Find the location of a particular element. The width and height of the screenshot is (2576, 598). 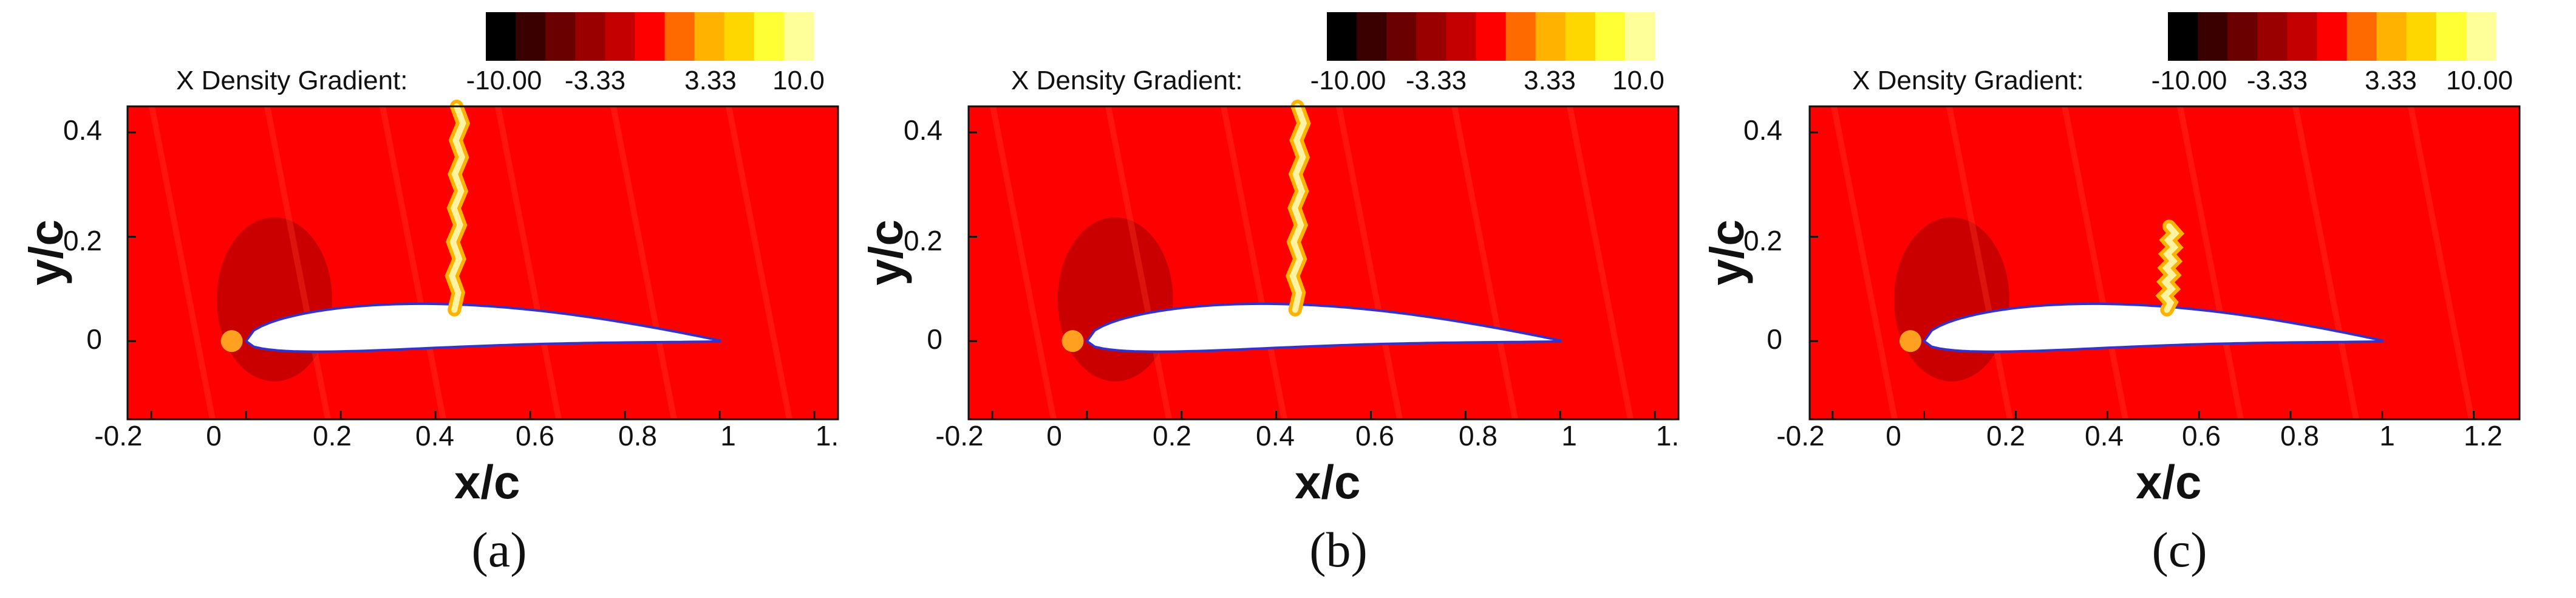

x-tick: 1.2 is located at coordinates (2484, 436).